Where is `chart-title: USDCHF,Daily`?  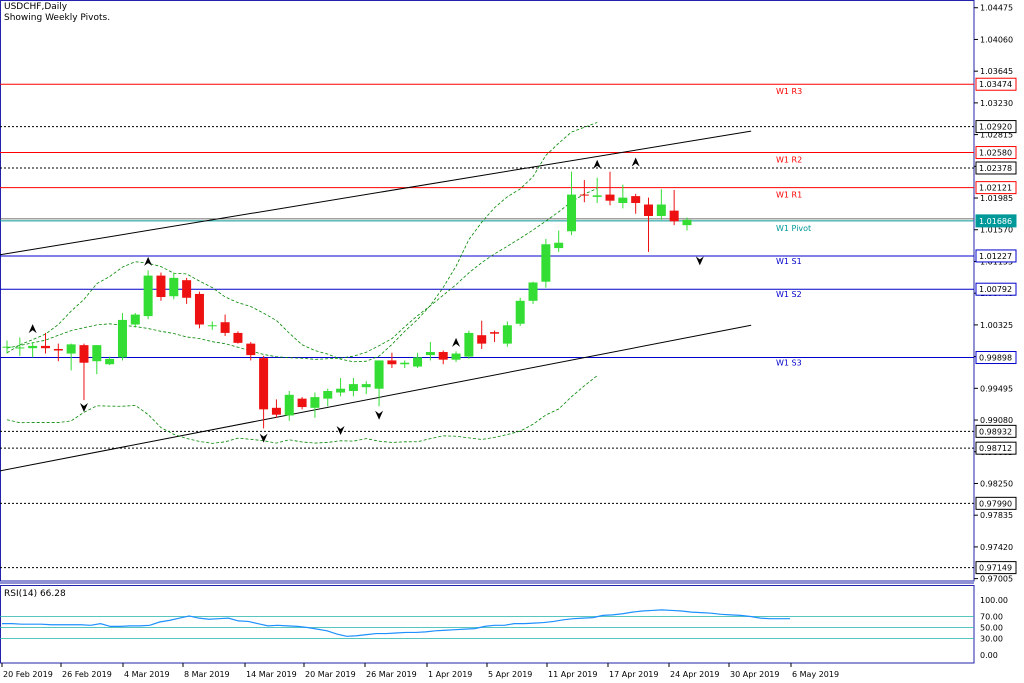
chart-title: USDCHF,Daily is located at coordinates (36, 7).